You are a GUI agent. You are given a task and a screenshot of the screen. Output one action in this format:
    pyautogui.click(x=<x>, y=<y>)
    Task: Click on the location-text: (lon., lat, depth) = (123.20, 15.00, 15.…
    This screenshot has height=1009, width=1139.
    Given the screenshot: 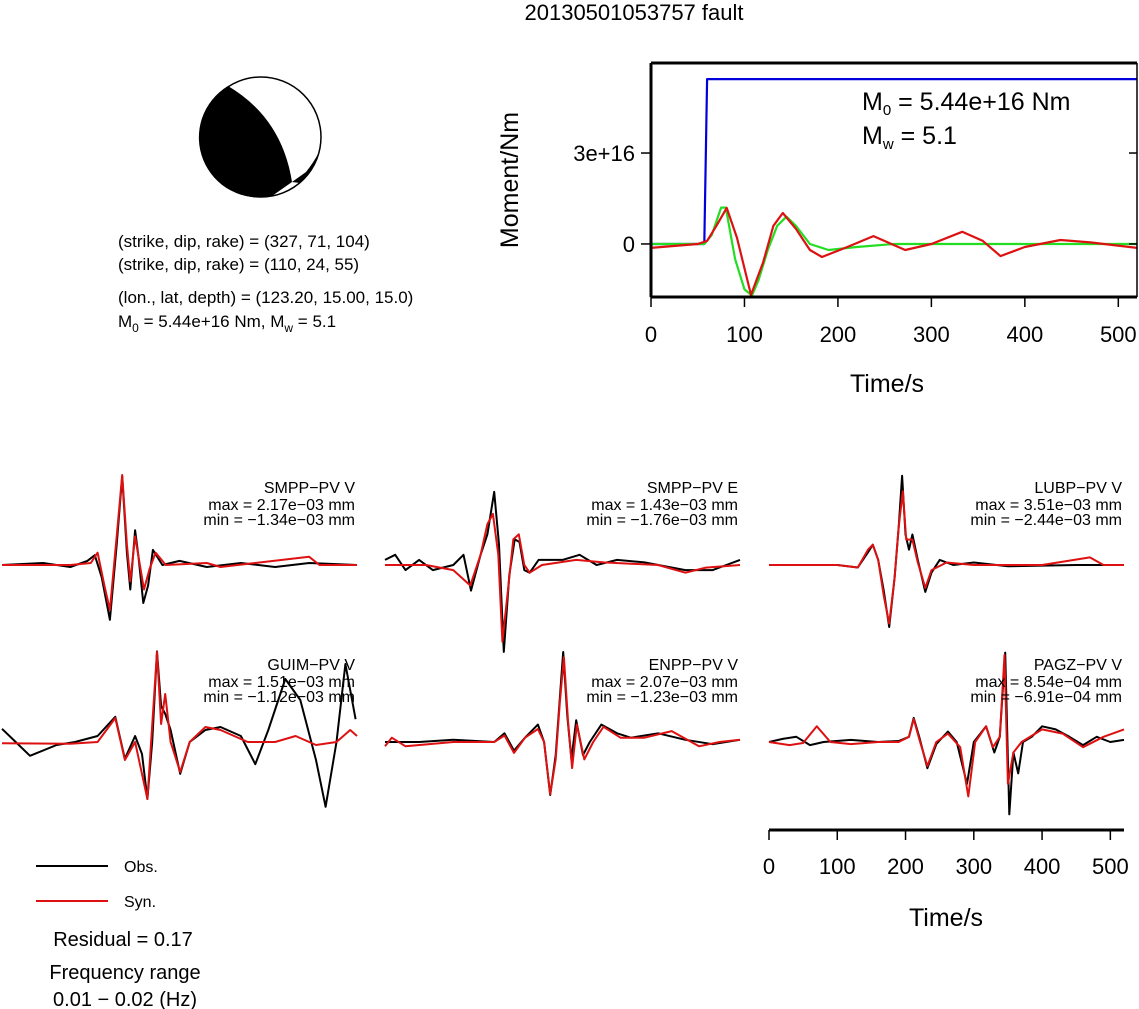 What is the action you would take?
    pyautogui.click(x=265, y=297)
    